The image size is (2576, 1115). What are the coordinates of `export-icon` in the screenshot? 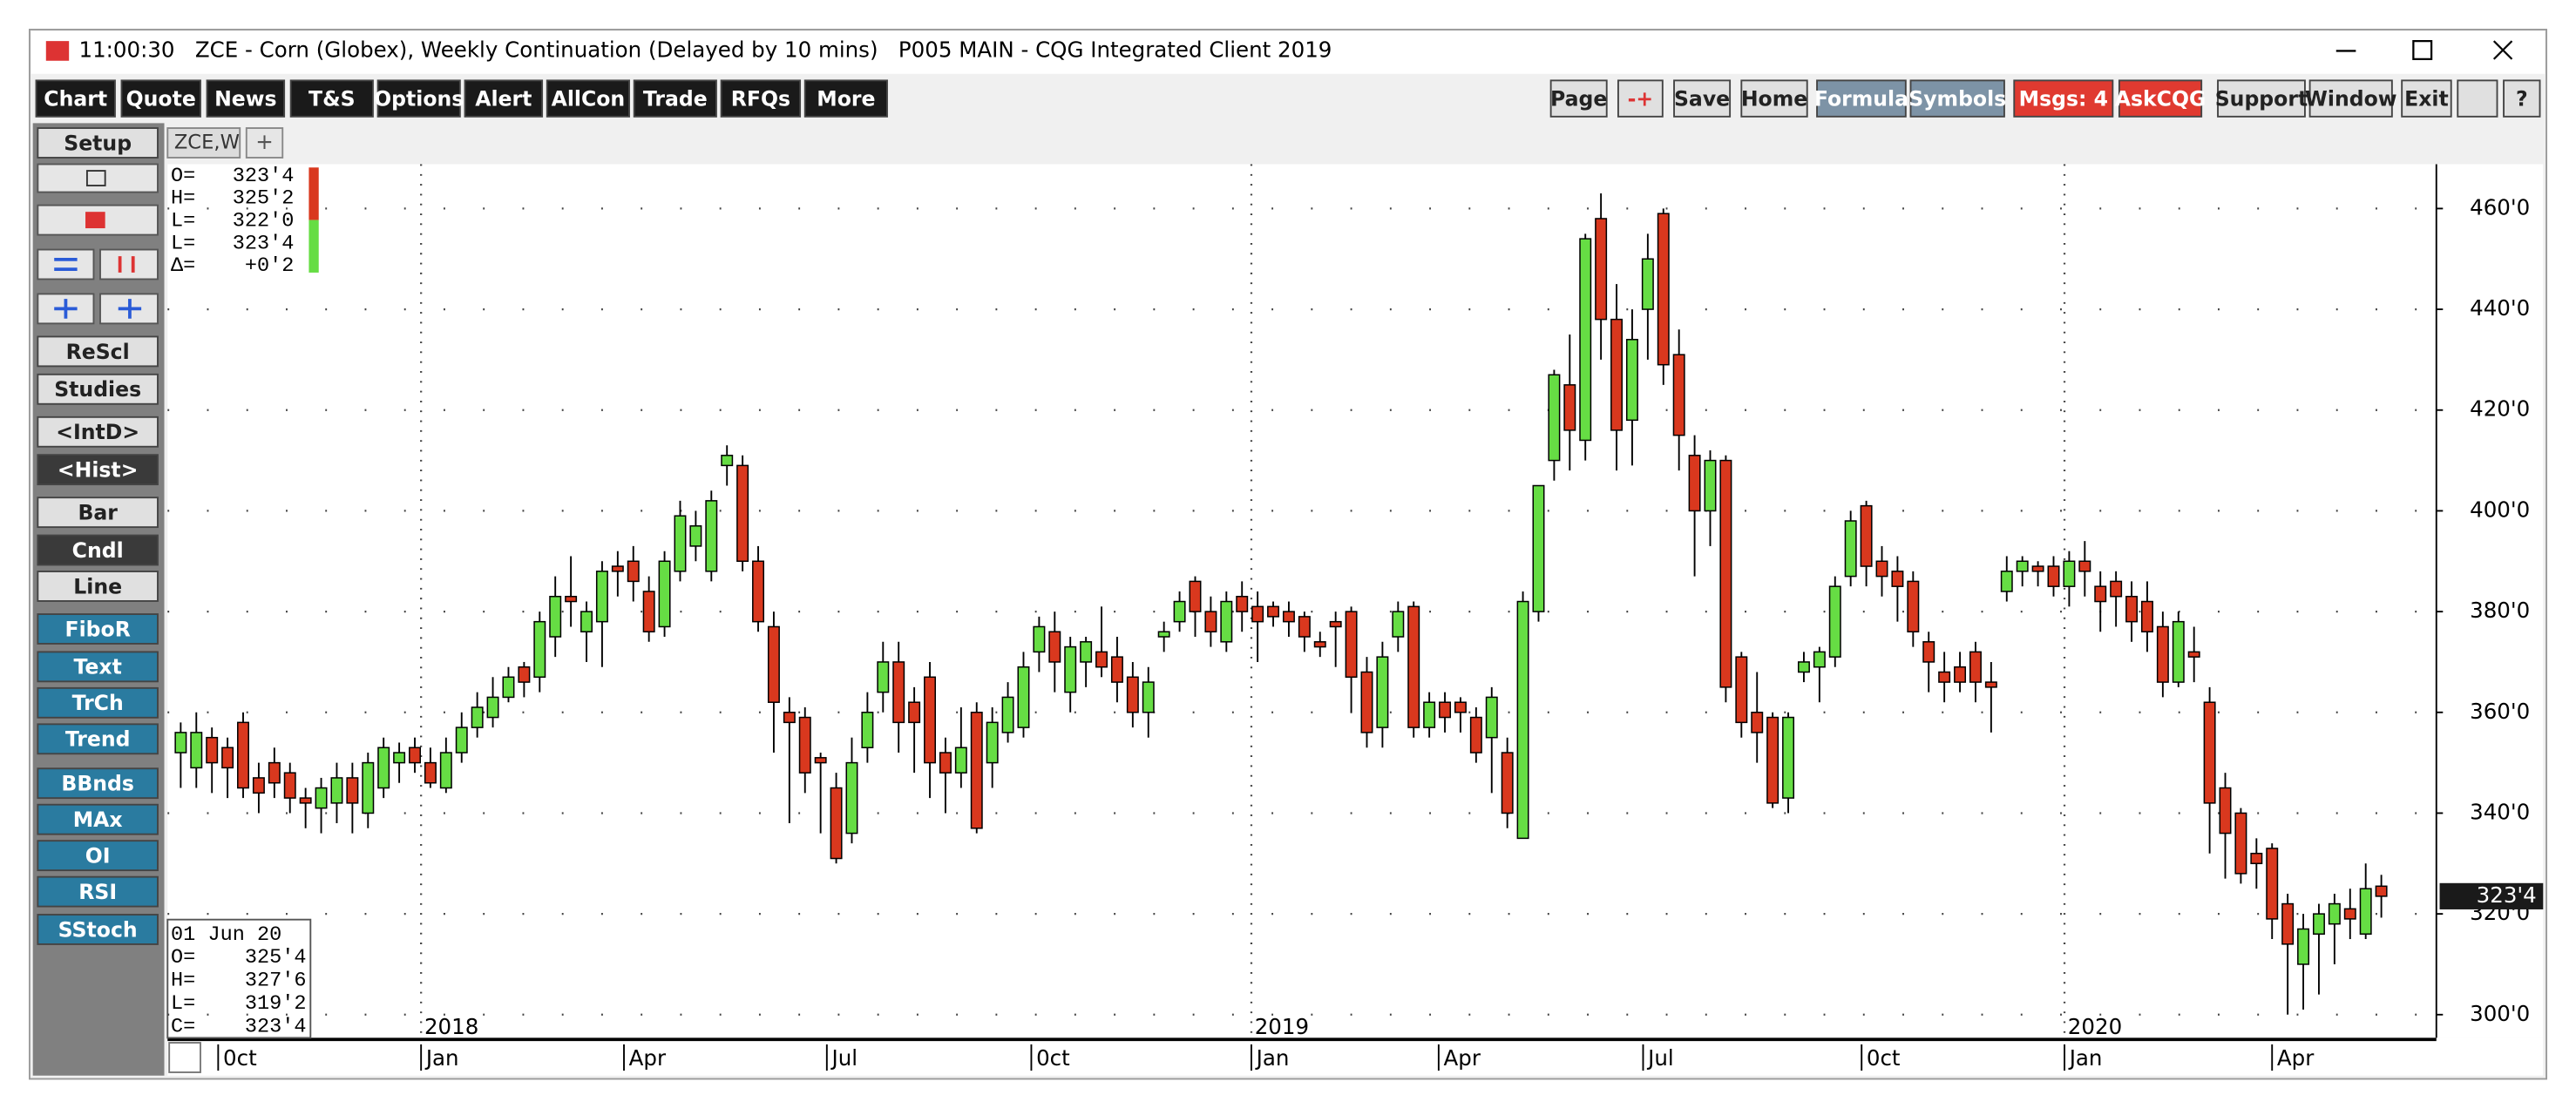 It's located at (95, 220).